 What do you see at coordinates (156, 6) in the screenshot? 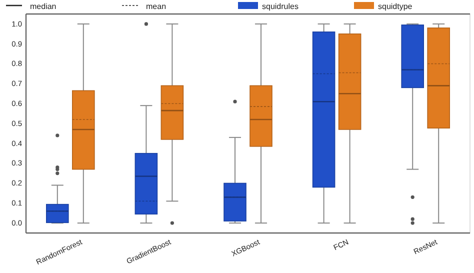
I see `text: mean` at bounding box center [156, 6].